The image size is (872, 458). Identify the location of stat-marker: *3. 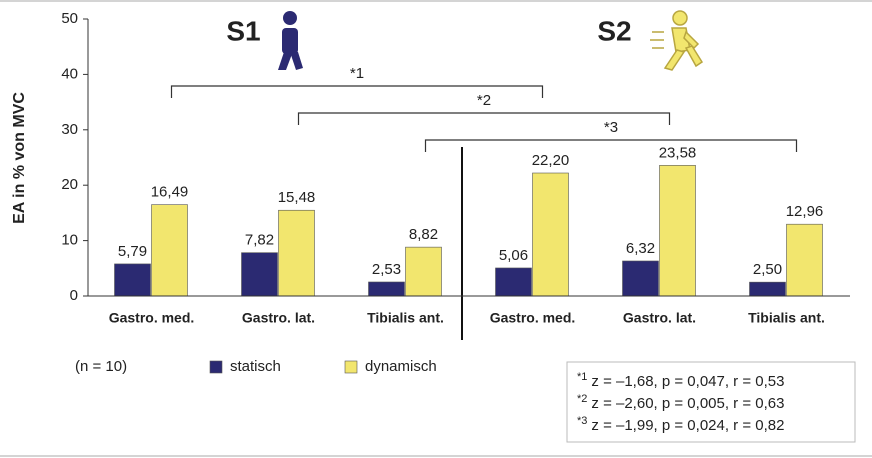
(582, 421).